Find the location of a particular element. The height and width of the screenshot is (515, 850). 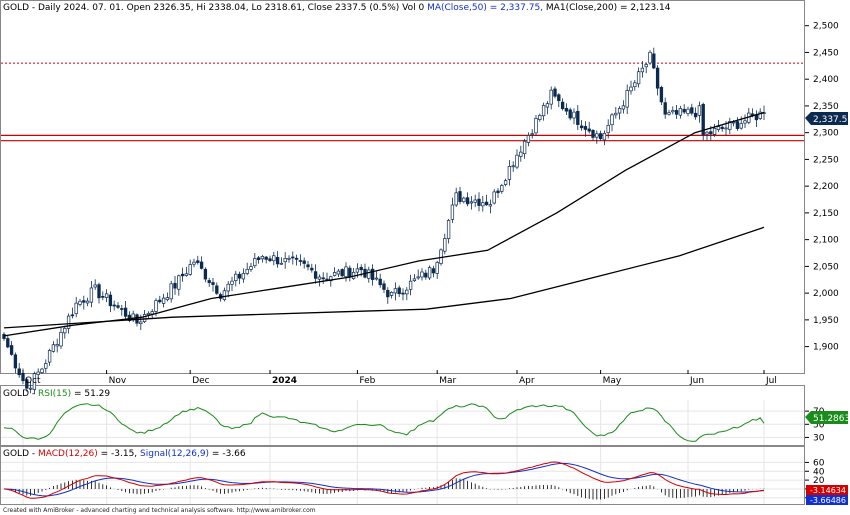

resistance-lines is located at coordinates (402, 102).